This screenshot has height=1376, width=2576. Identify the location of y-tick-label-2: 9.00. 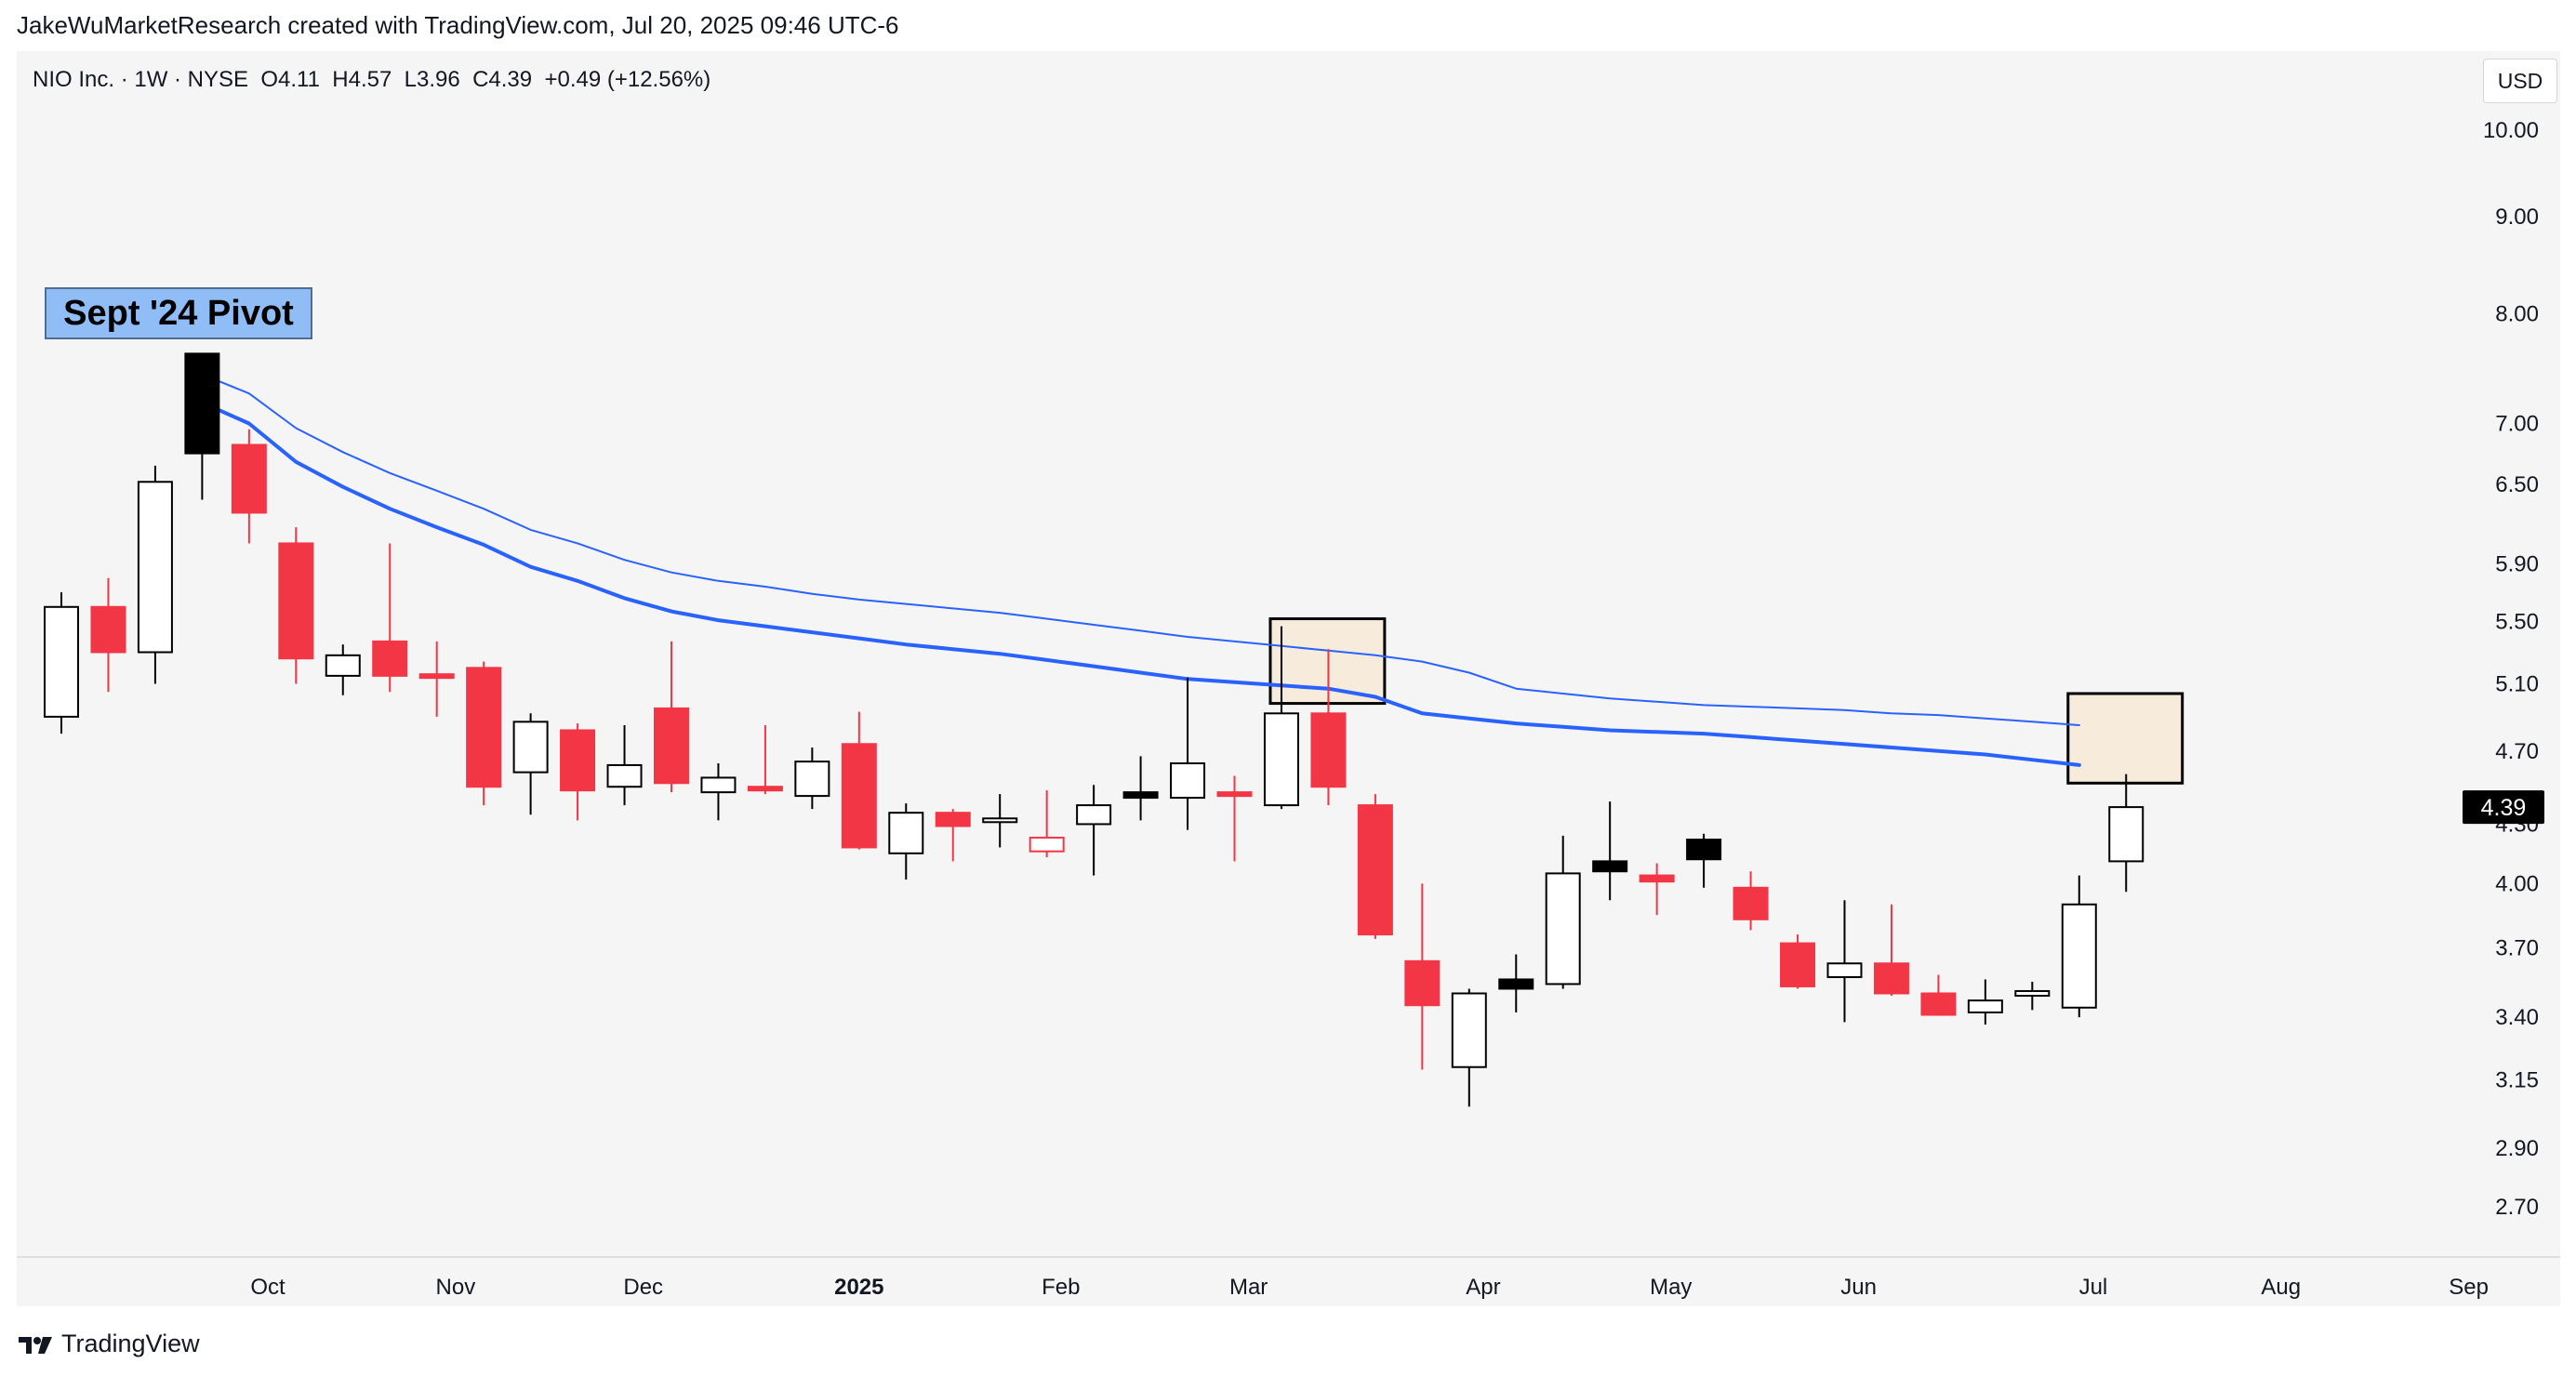
(2517, 217).